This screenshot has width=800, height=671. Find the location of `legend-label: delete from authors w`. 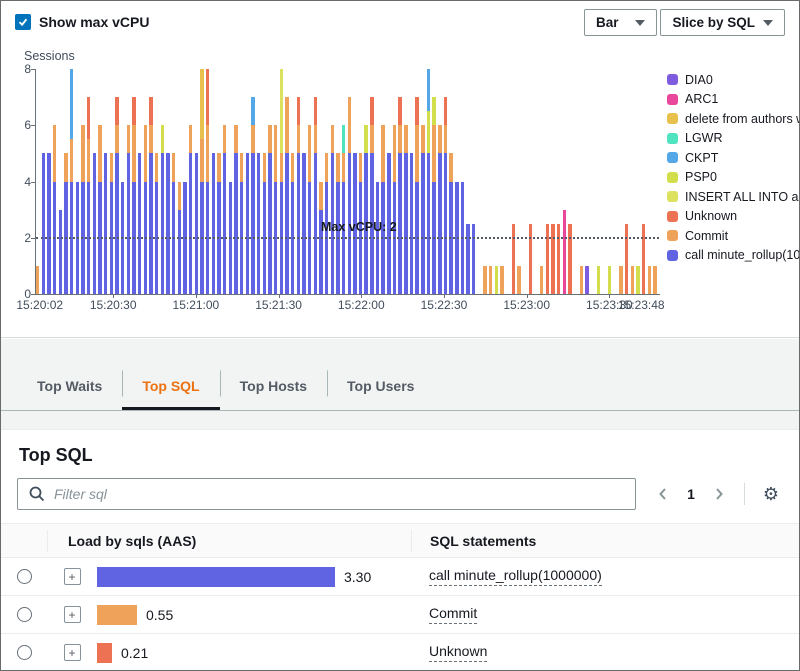

legend-label: delete from authors w is located at coordinates (742, 118).